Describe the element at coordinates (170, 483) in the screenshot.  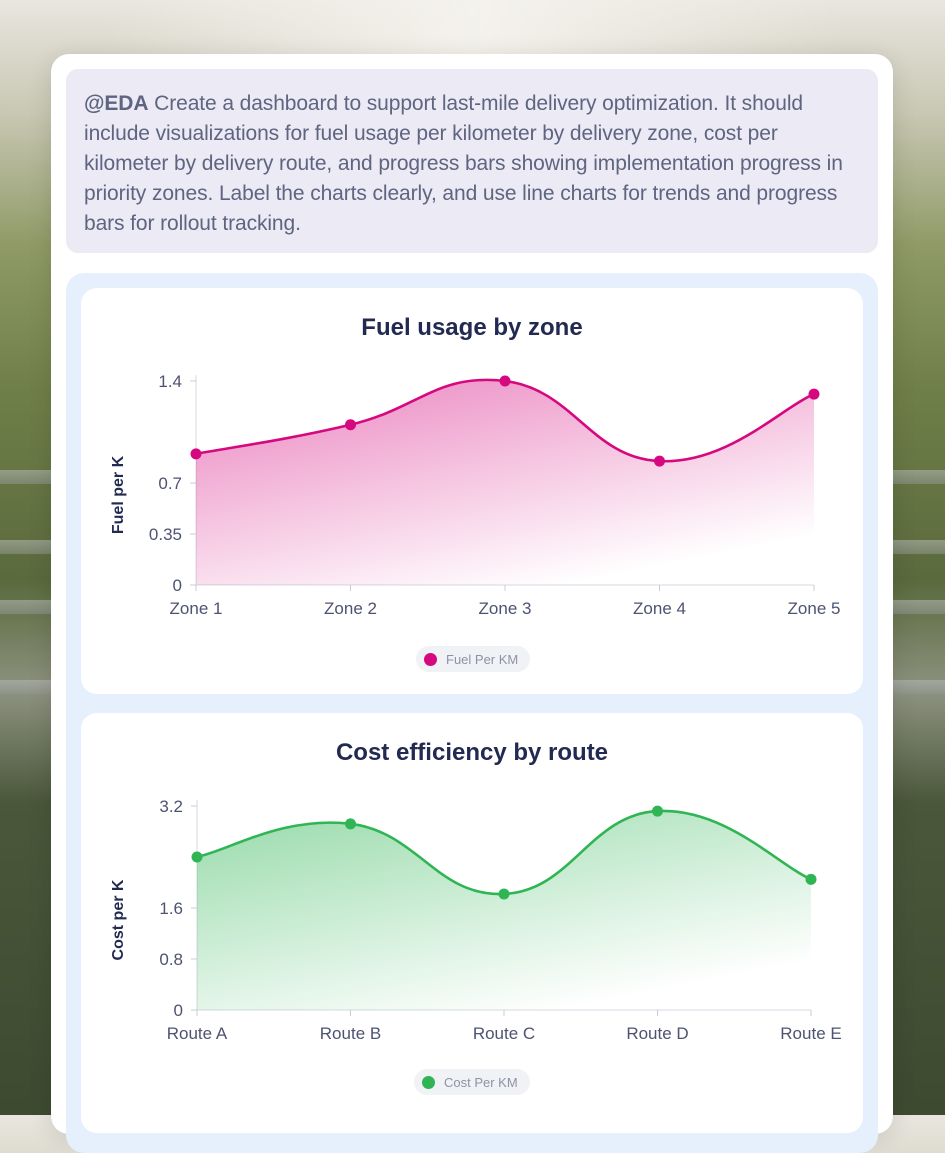
I see `y-tick-label: 0.7` at that location.